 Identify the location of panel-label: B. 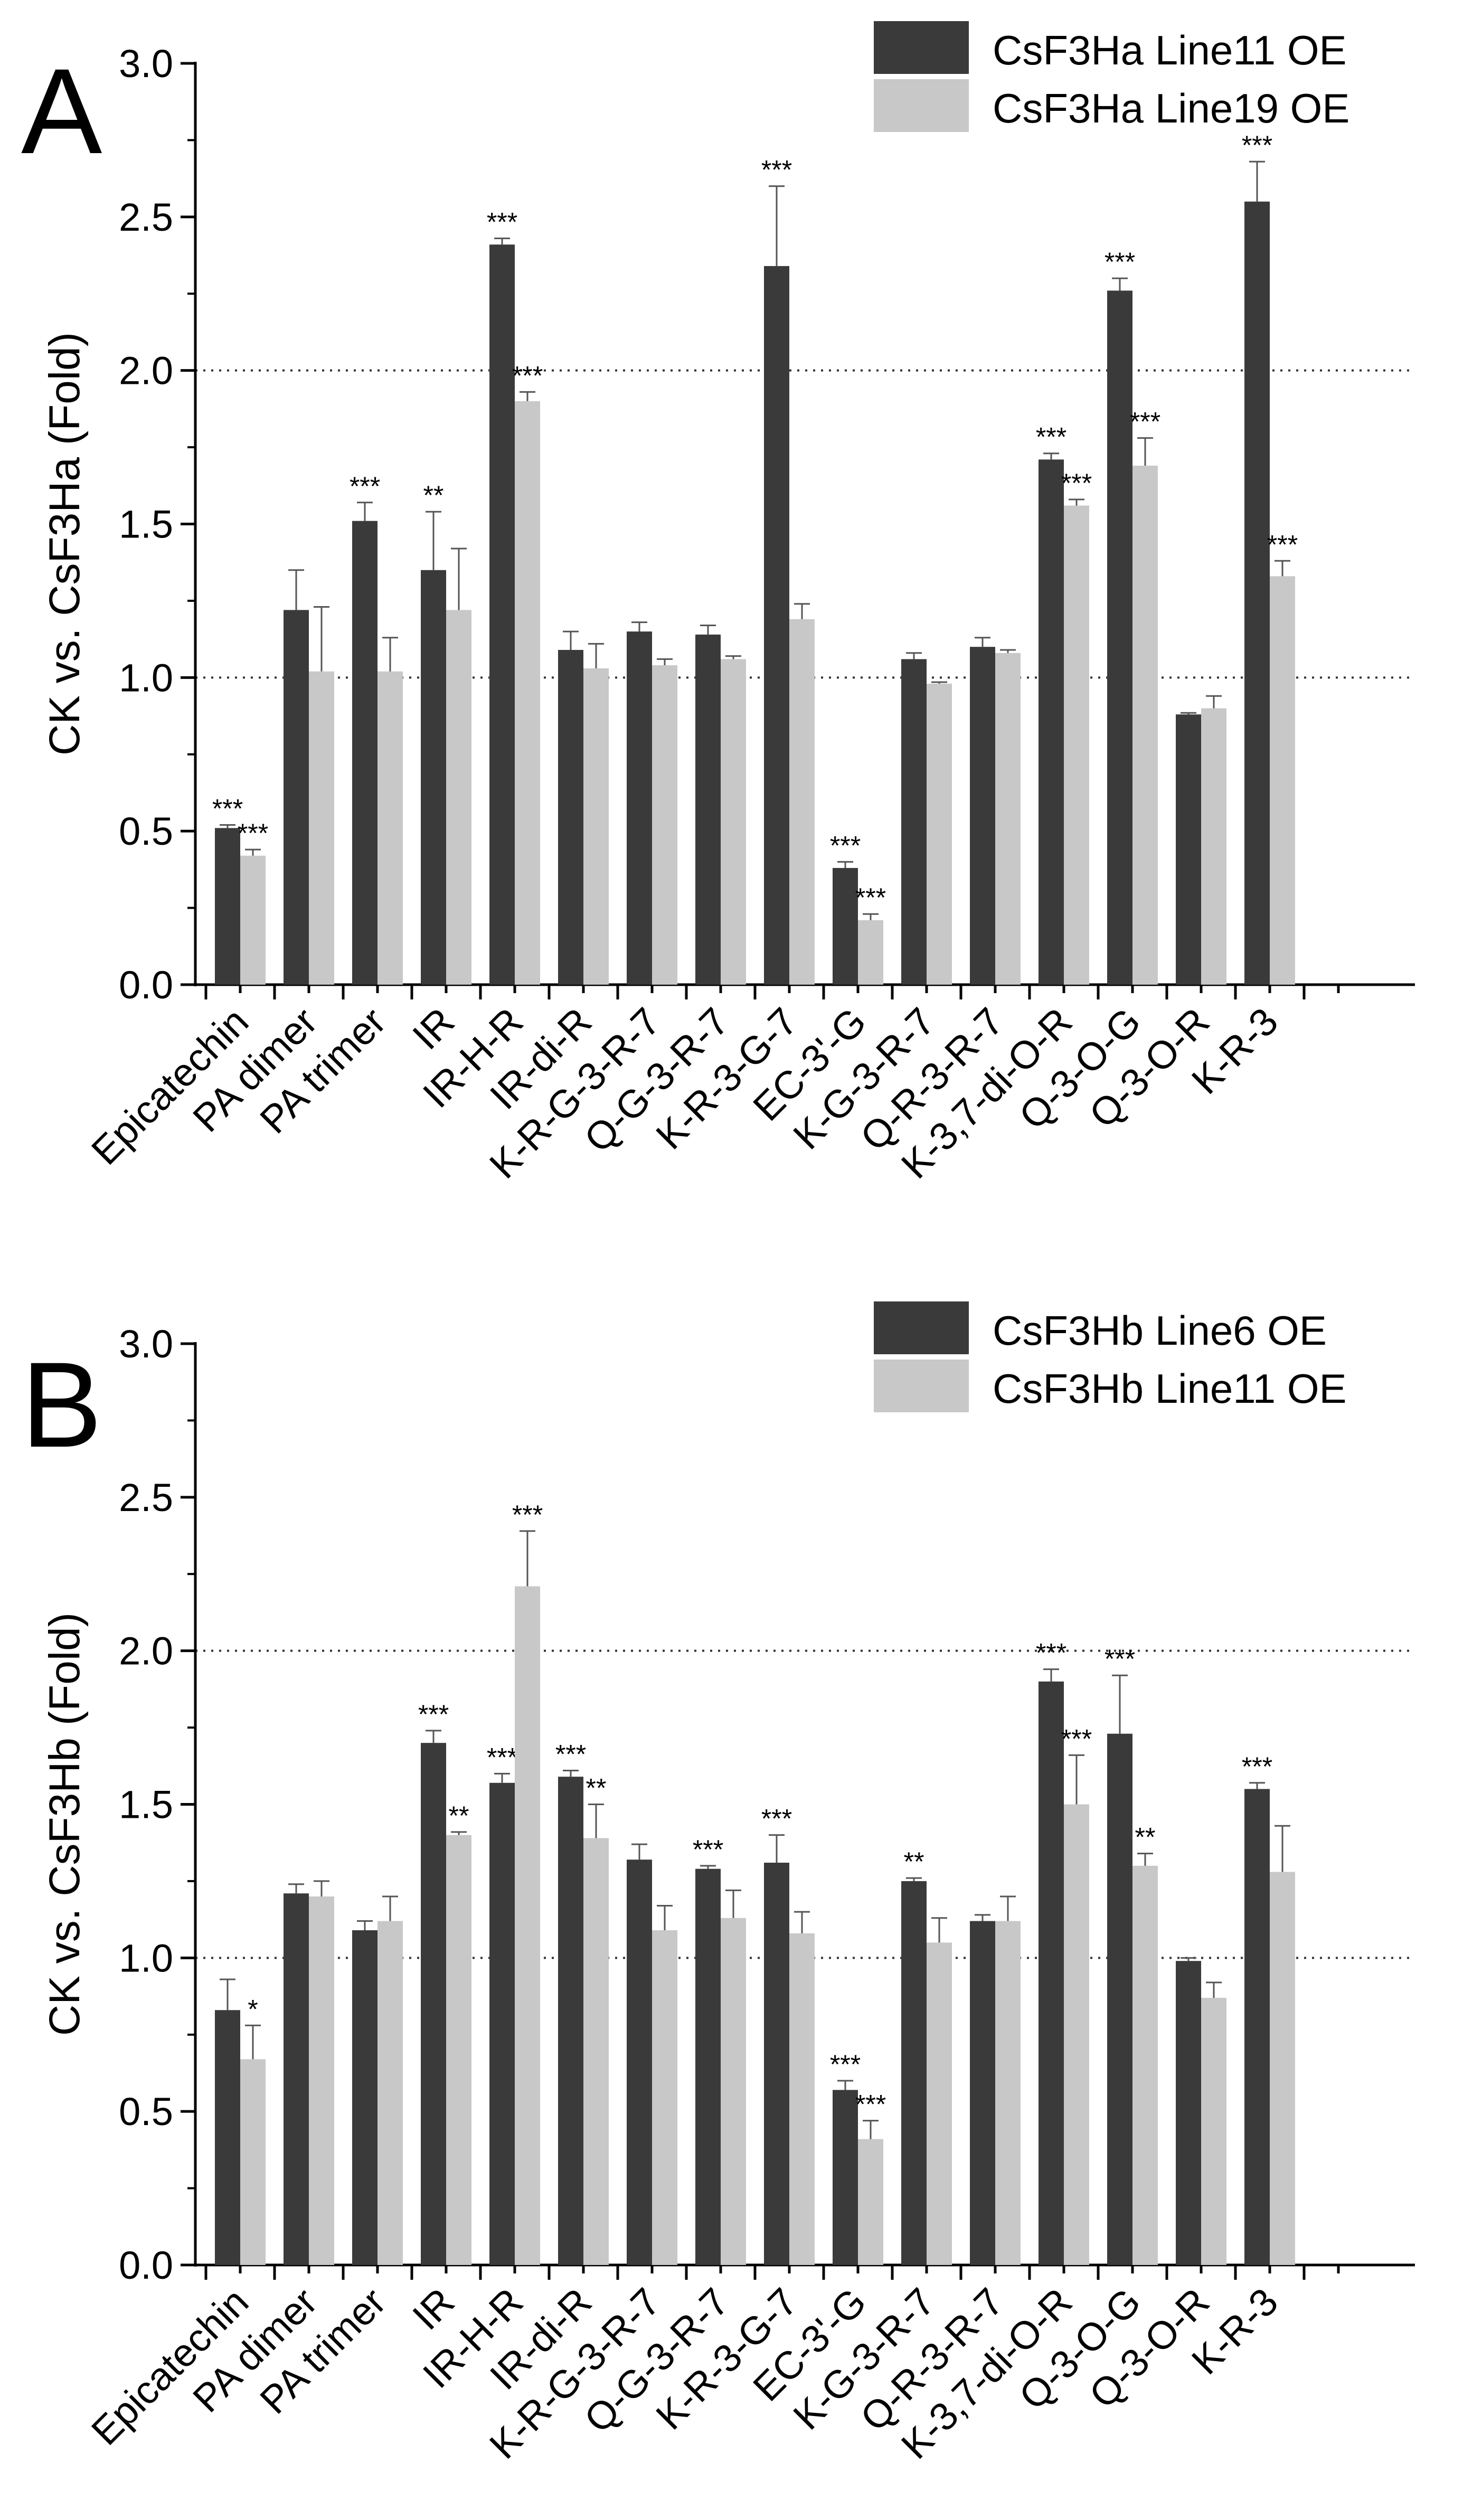
(61, 1405).